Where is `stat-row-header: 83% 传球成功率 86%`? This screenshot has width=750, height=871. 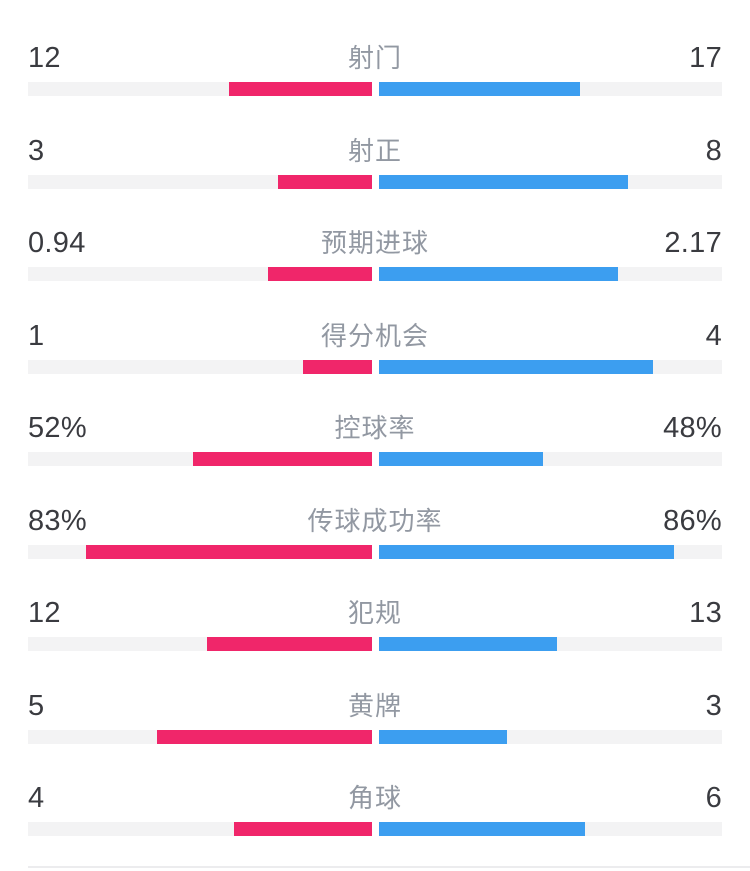
stat-row-header: 83% 传球成功率 86% is located at coordinates (375, 521).